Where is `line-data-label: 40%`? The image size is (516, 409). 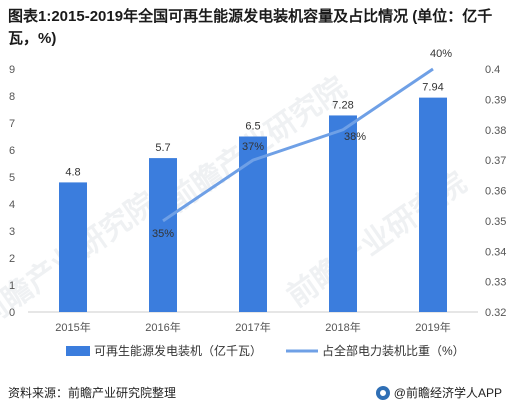
line-data-label: 40% is located at coordinates (441, 54).